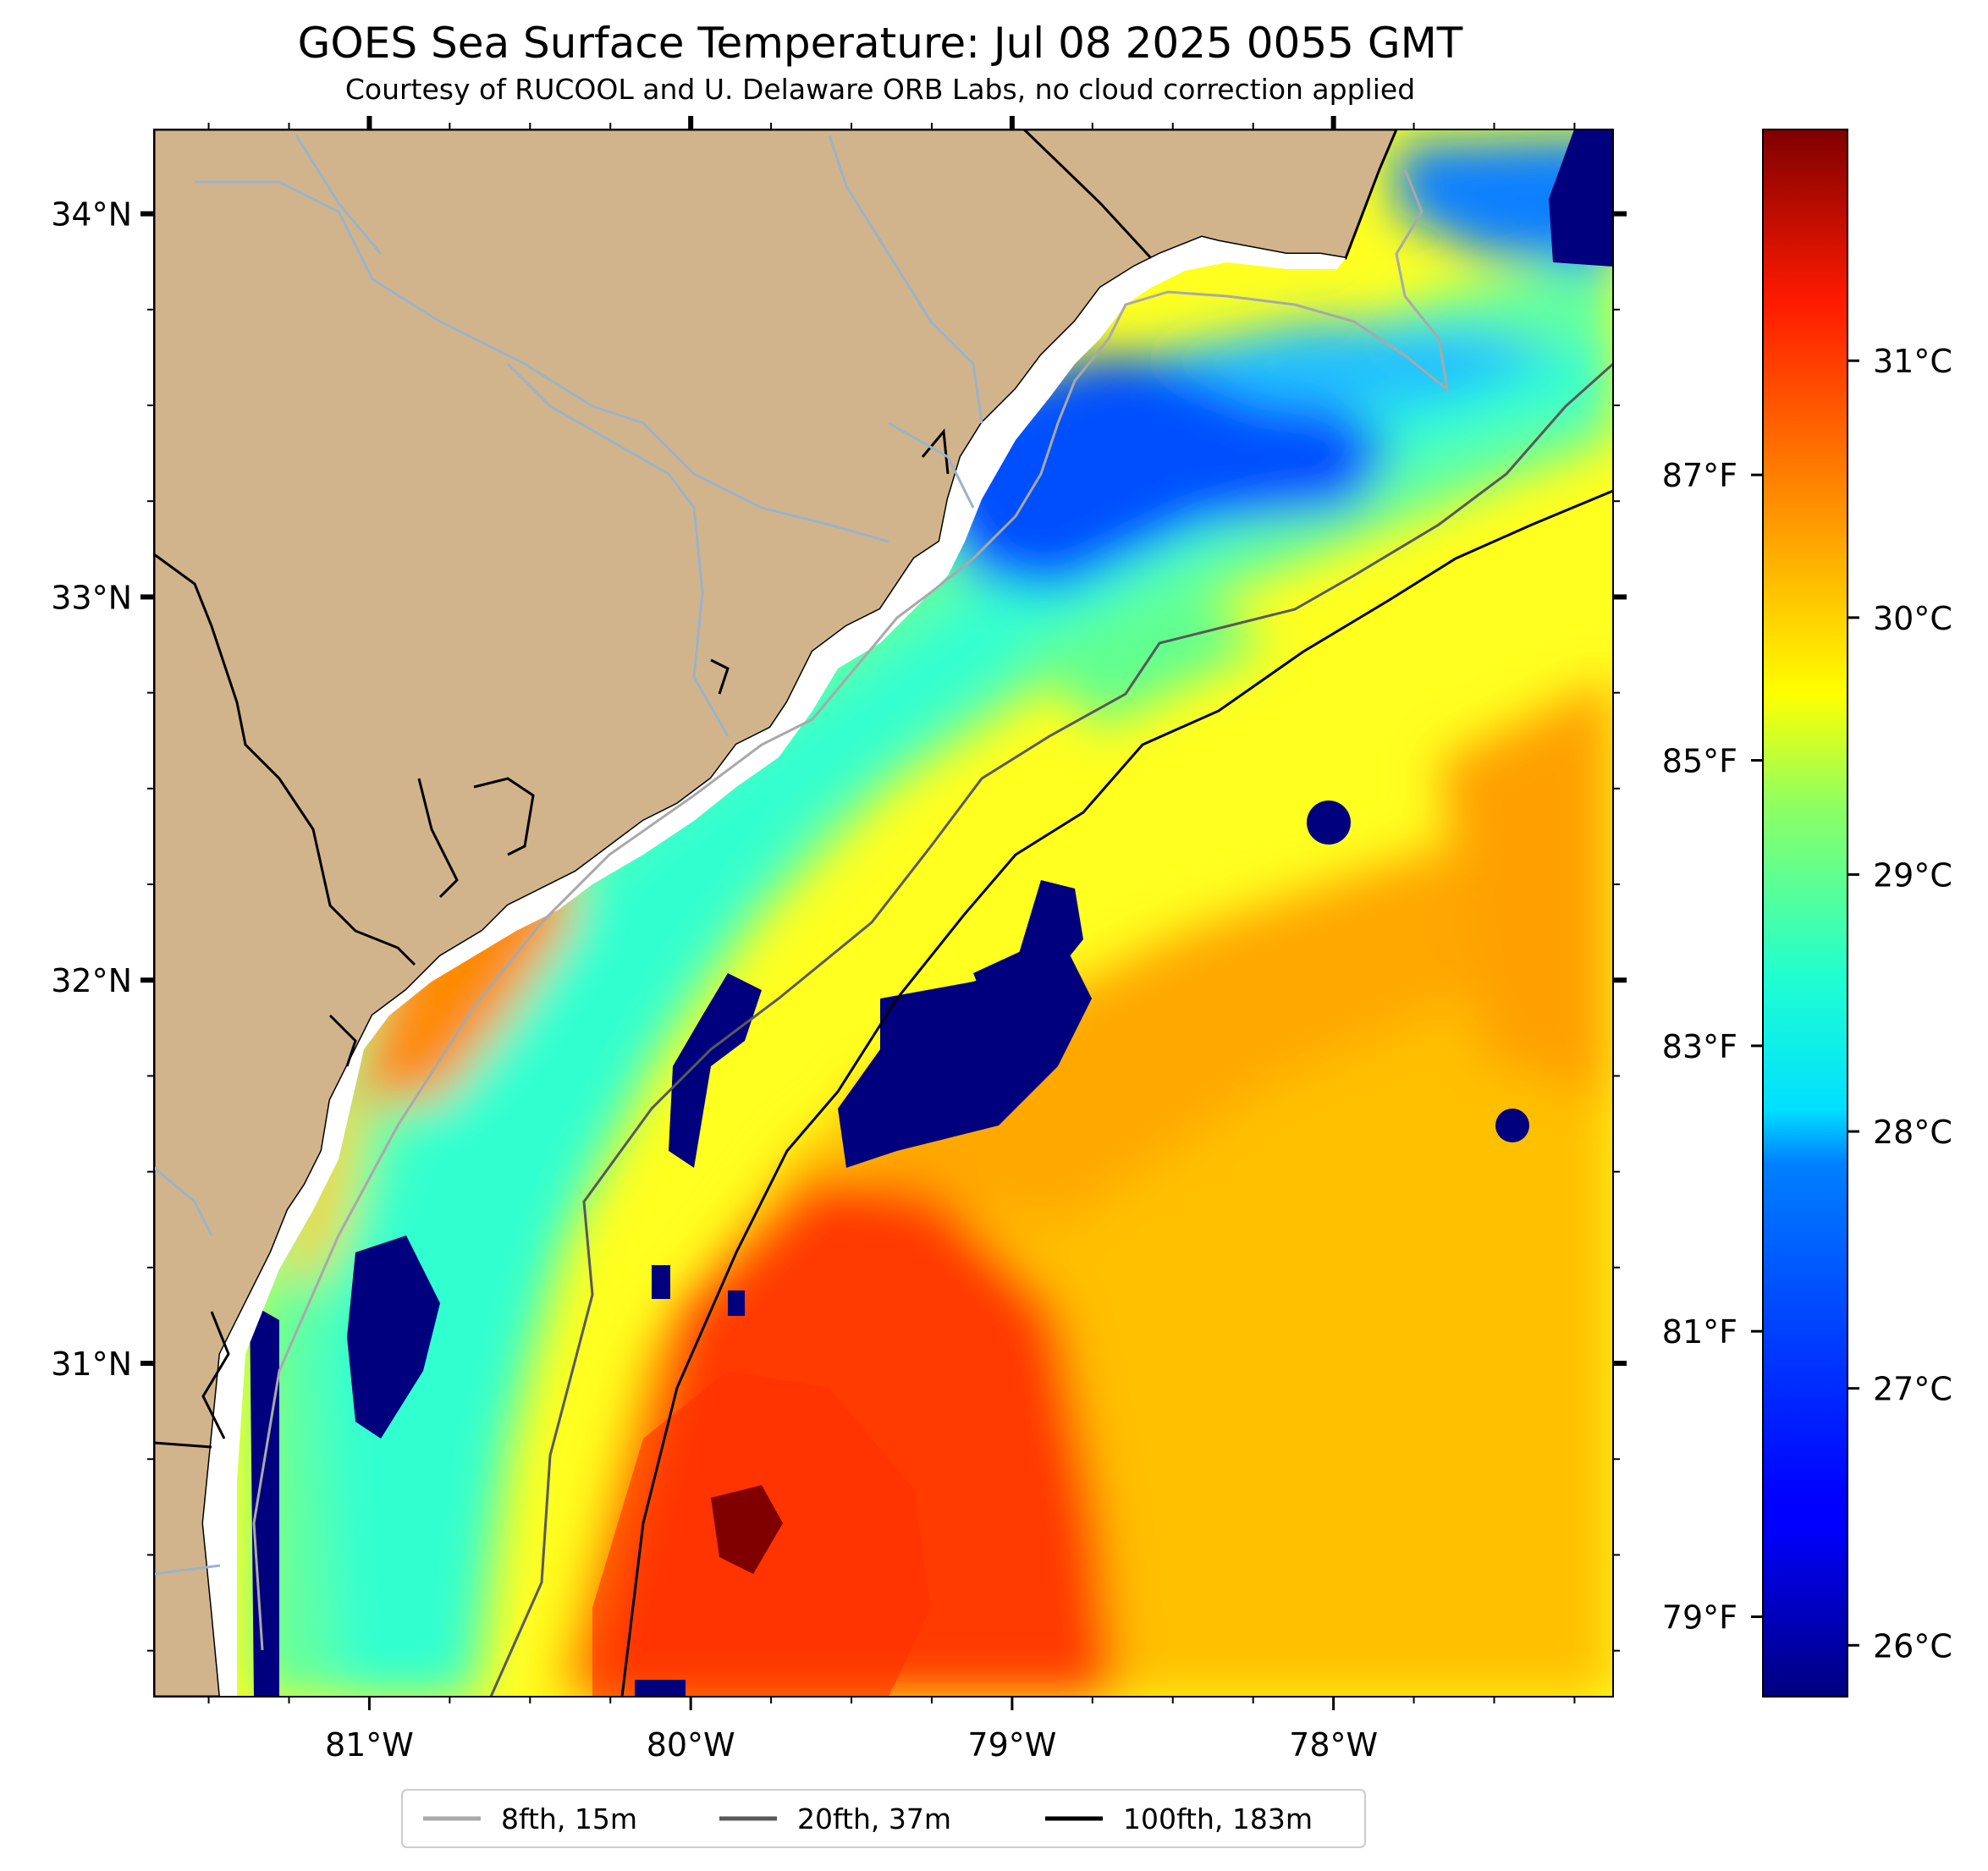 Image resolution: width=1988 pixels, height=1871 pixels. What do you see at coordinates (1699, 1618) in the screenshot?
I see `fahrenheit-tick-label: 79°F` at bounding box center [1699, 1618].